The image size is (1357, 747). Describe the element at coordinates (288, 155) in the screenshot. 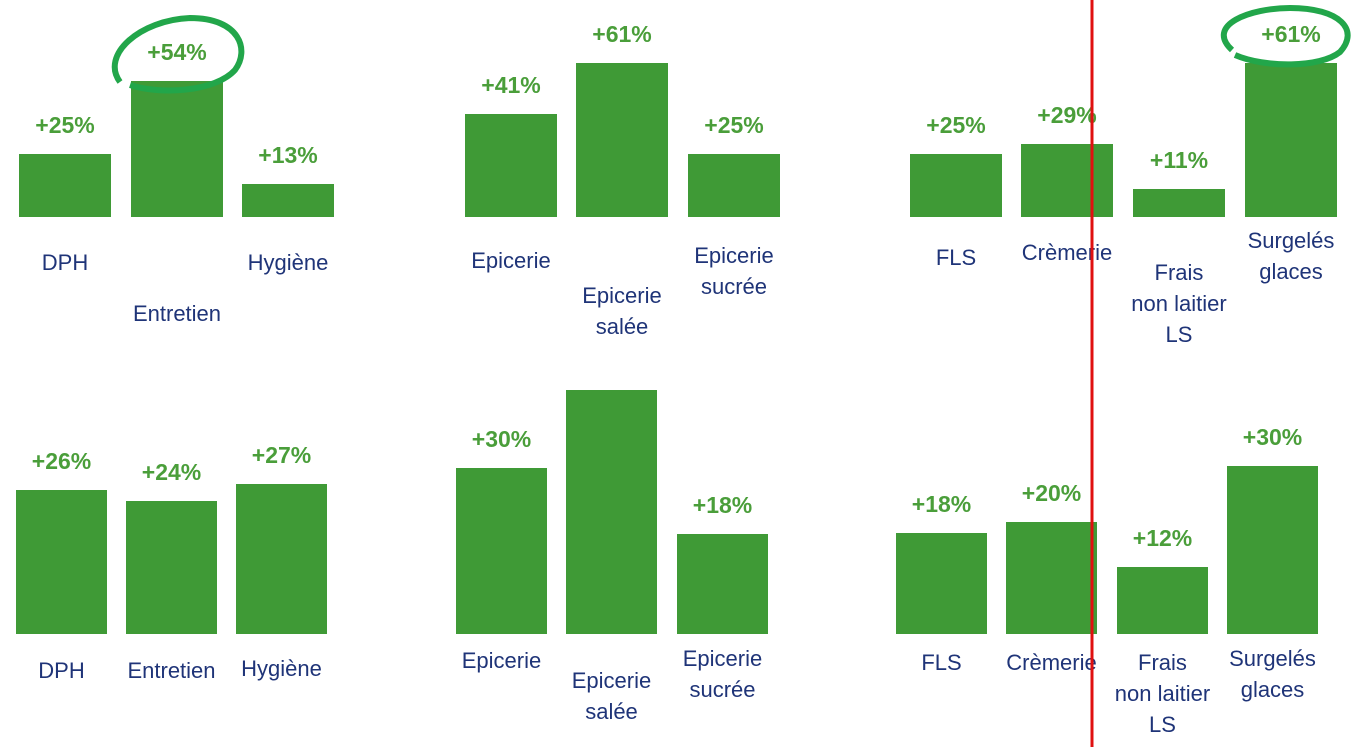

I see `value-label: +13%` at that location.